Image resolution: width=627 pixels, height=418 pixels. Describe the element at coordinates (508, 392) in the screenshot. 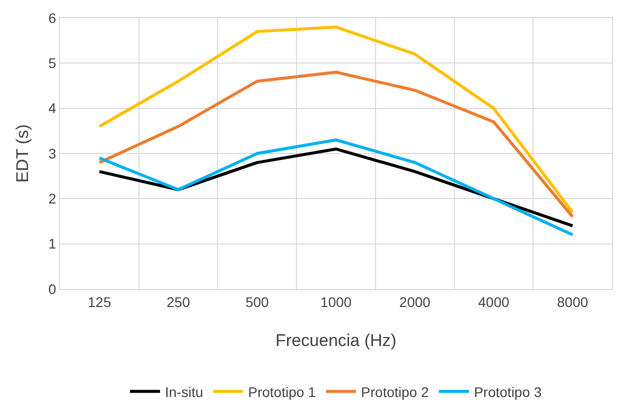

I see `legend-label: Prototipo 3` at that location.